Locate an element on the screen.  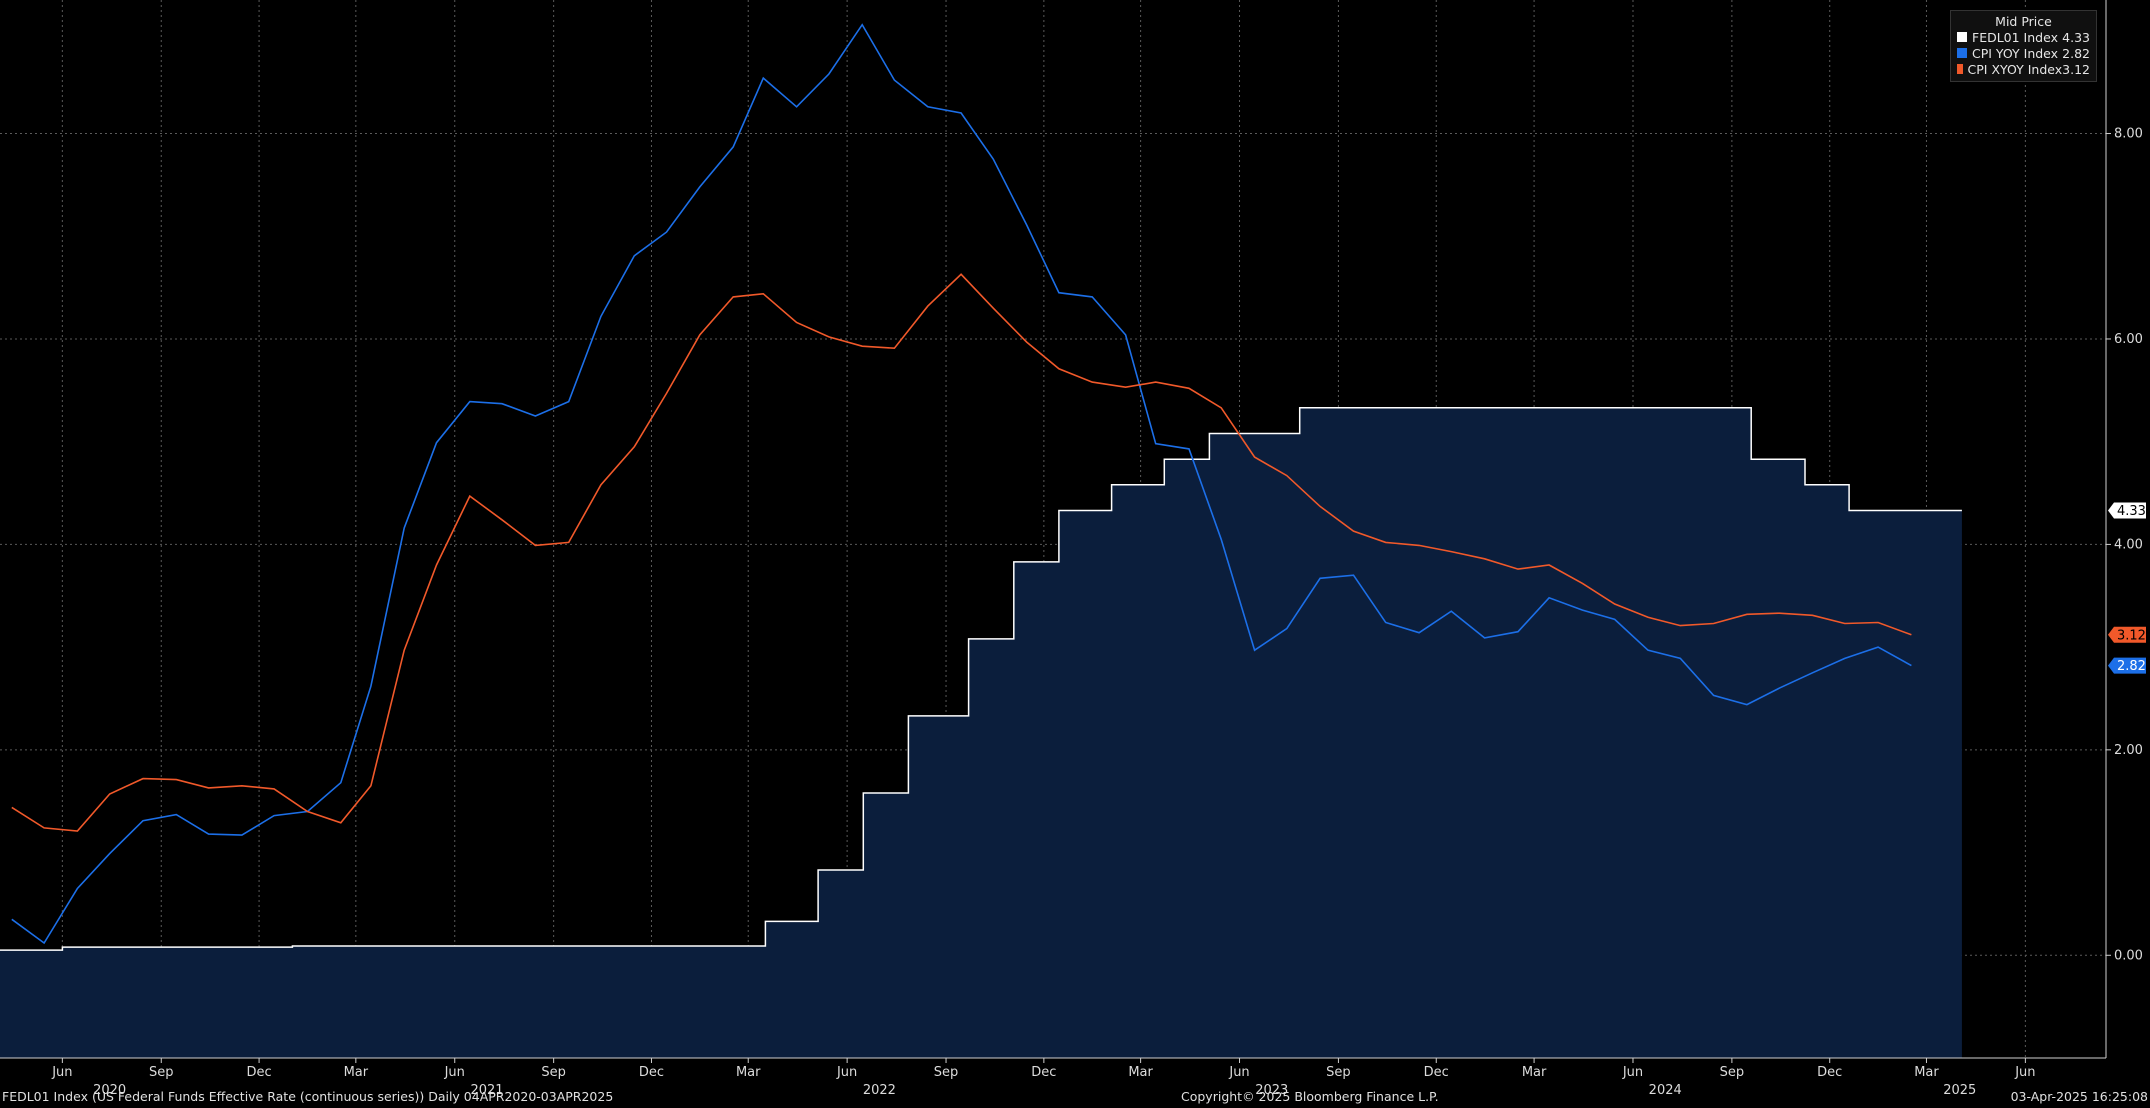
legend-entry-cpi-yoy: CPI YOY Index 2.82 is located at coordinates (2023, 53).